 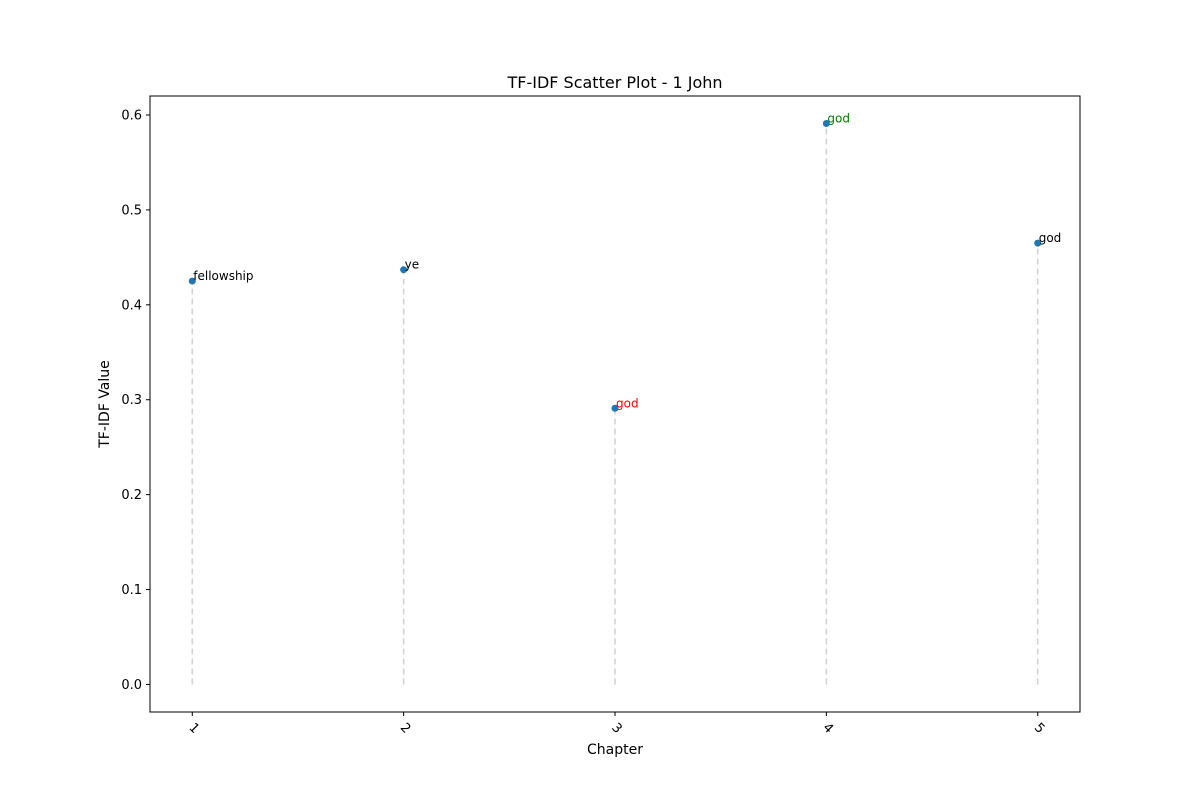 What do you see at coordinates (131, 590) in the screenshot?
I see `y-tick-label: 0.1` at bounding box center [131, 590].